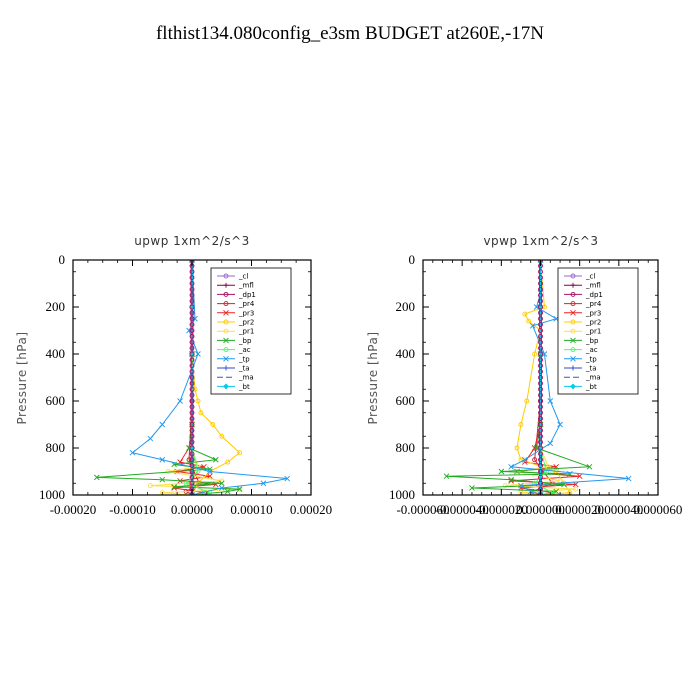 The height and width of the screenshot is (700, 700). Describe the element at coordinates (192, 509) in the screenshot. I see `x-tick-label: 0.00000` at that location.